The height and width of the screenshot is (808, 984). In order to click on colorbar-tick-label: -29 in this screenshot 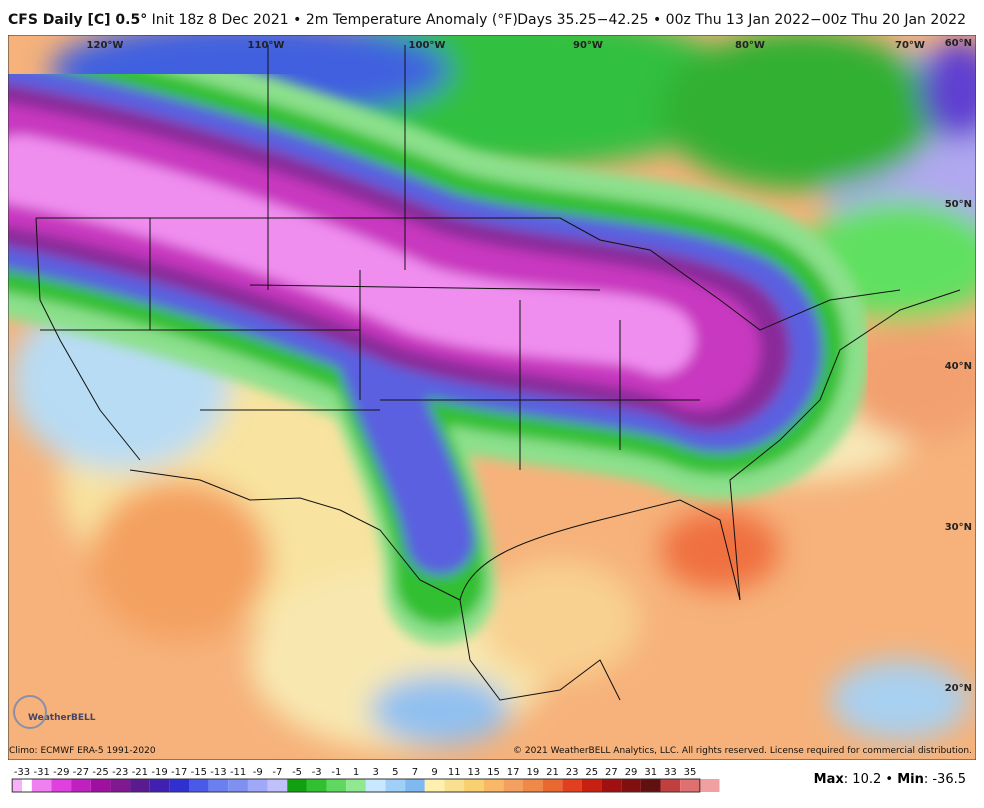, I will do `click(61, 772)`.